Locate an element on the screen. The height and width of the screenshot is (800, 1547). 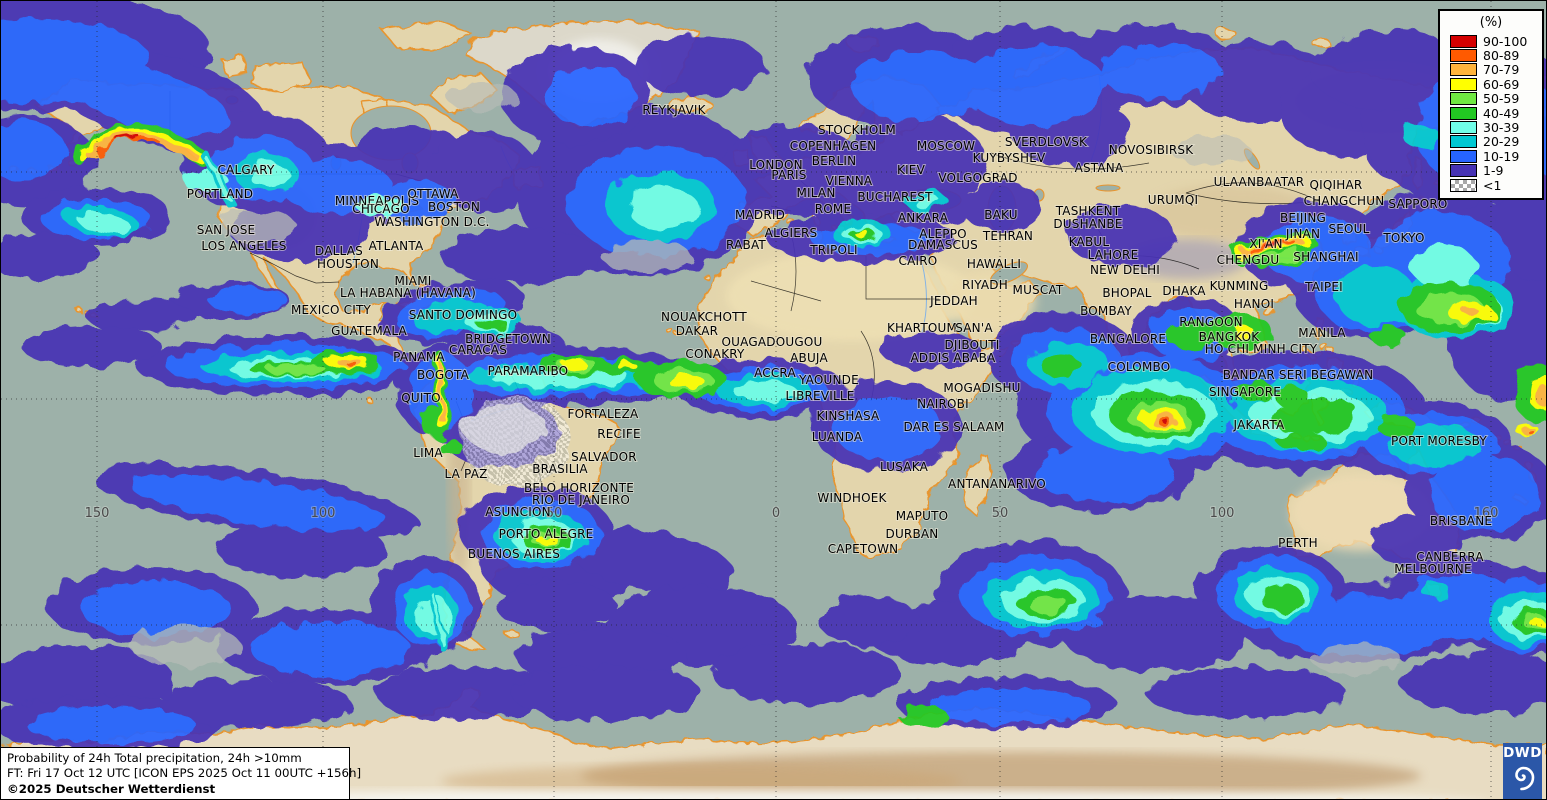
city-label: SVERDLOVSK is located at coordinates (1046, 142).